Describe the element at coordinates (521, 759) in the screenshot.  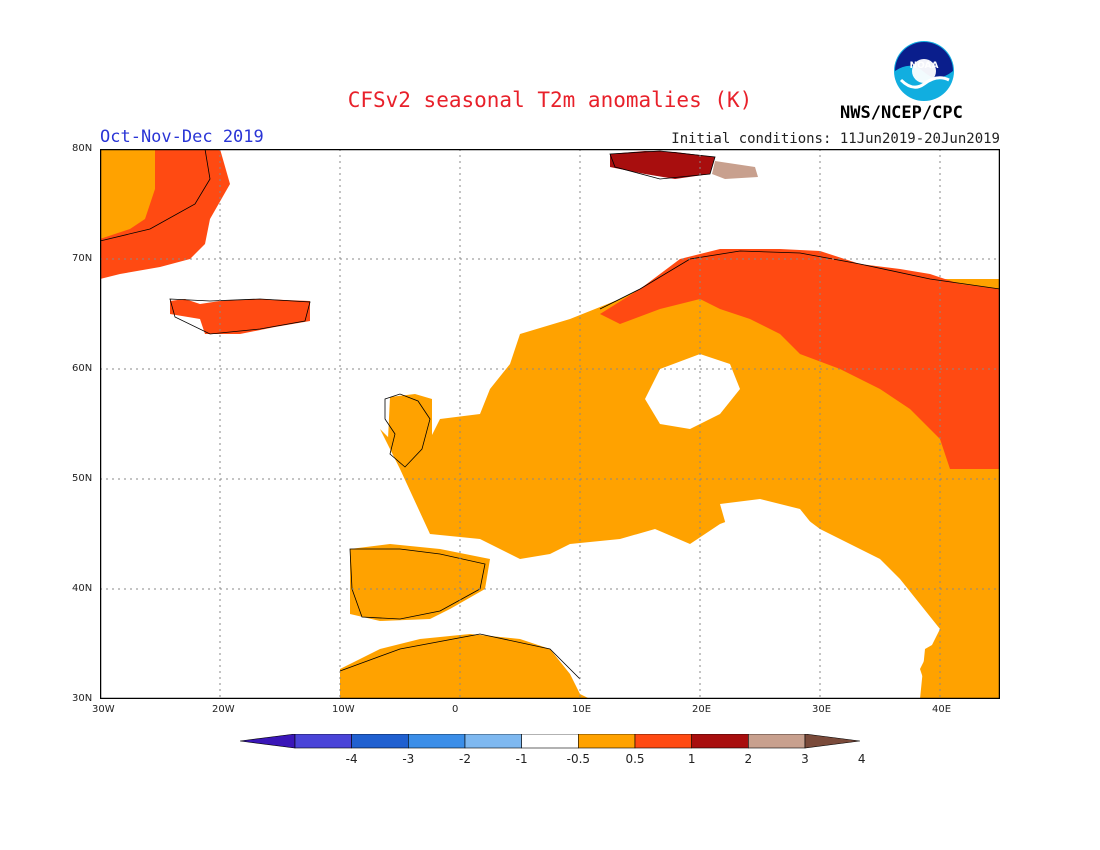
I see `colorbar-label: -1` at that location.